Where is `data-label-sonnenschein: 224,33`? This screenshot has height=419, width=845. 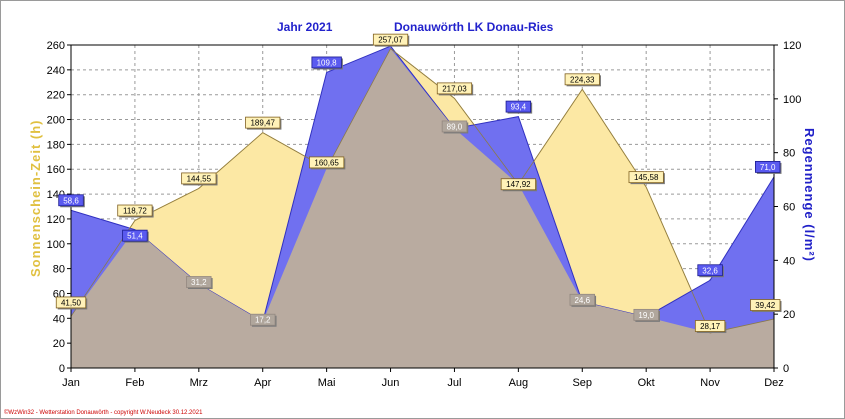
data-label-sonnenschein: 224,33 is located at coordinates (582, 80).